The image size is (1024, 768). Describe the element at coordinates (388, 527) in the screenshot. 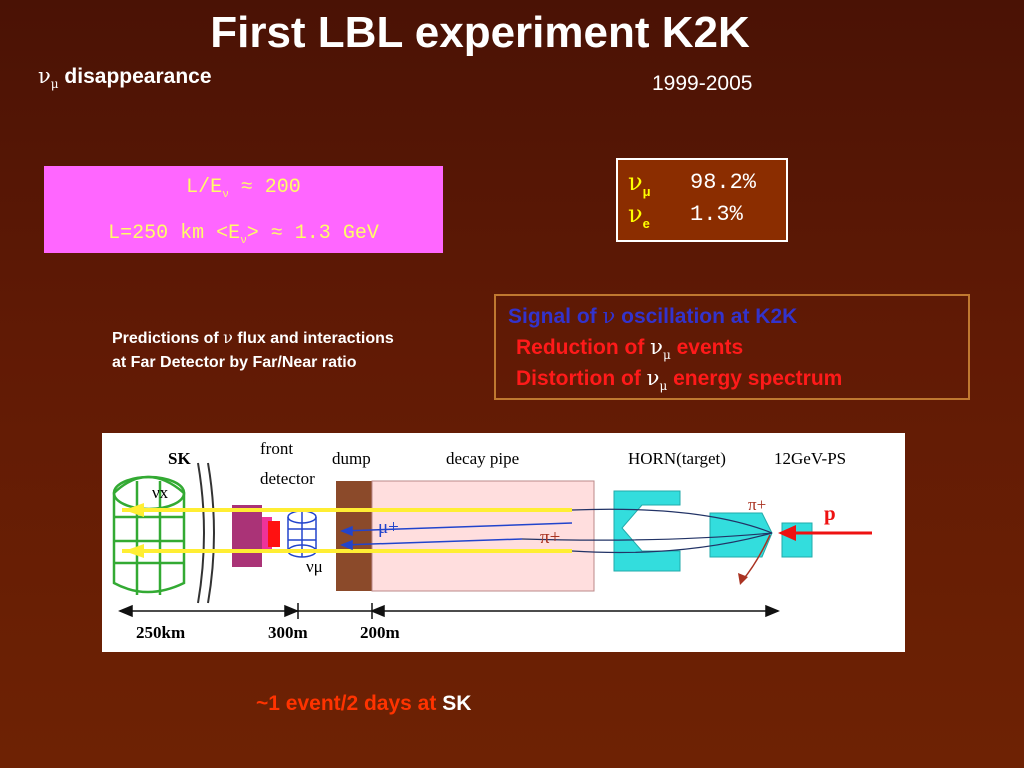

I see `muplus-label: μ+` at that location.